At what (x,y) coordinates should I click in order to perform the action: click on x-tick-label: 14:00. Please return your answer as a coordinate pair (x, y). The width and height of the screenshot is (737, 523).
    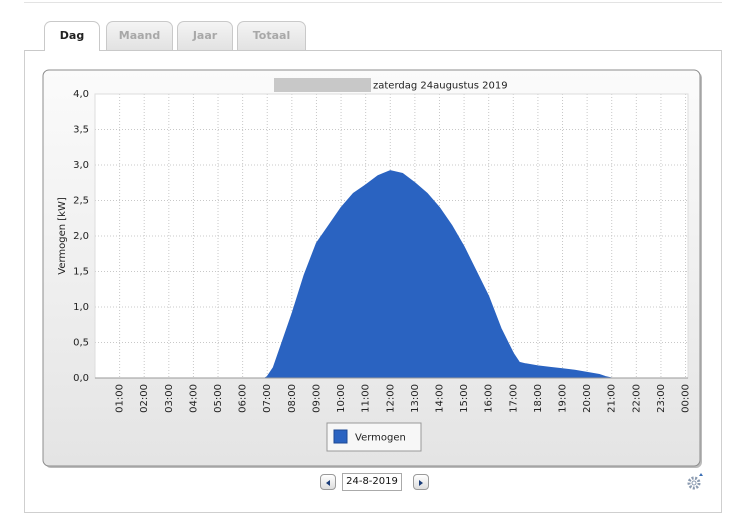
    Looking at the image, I should click on (439, 398).